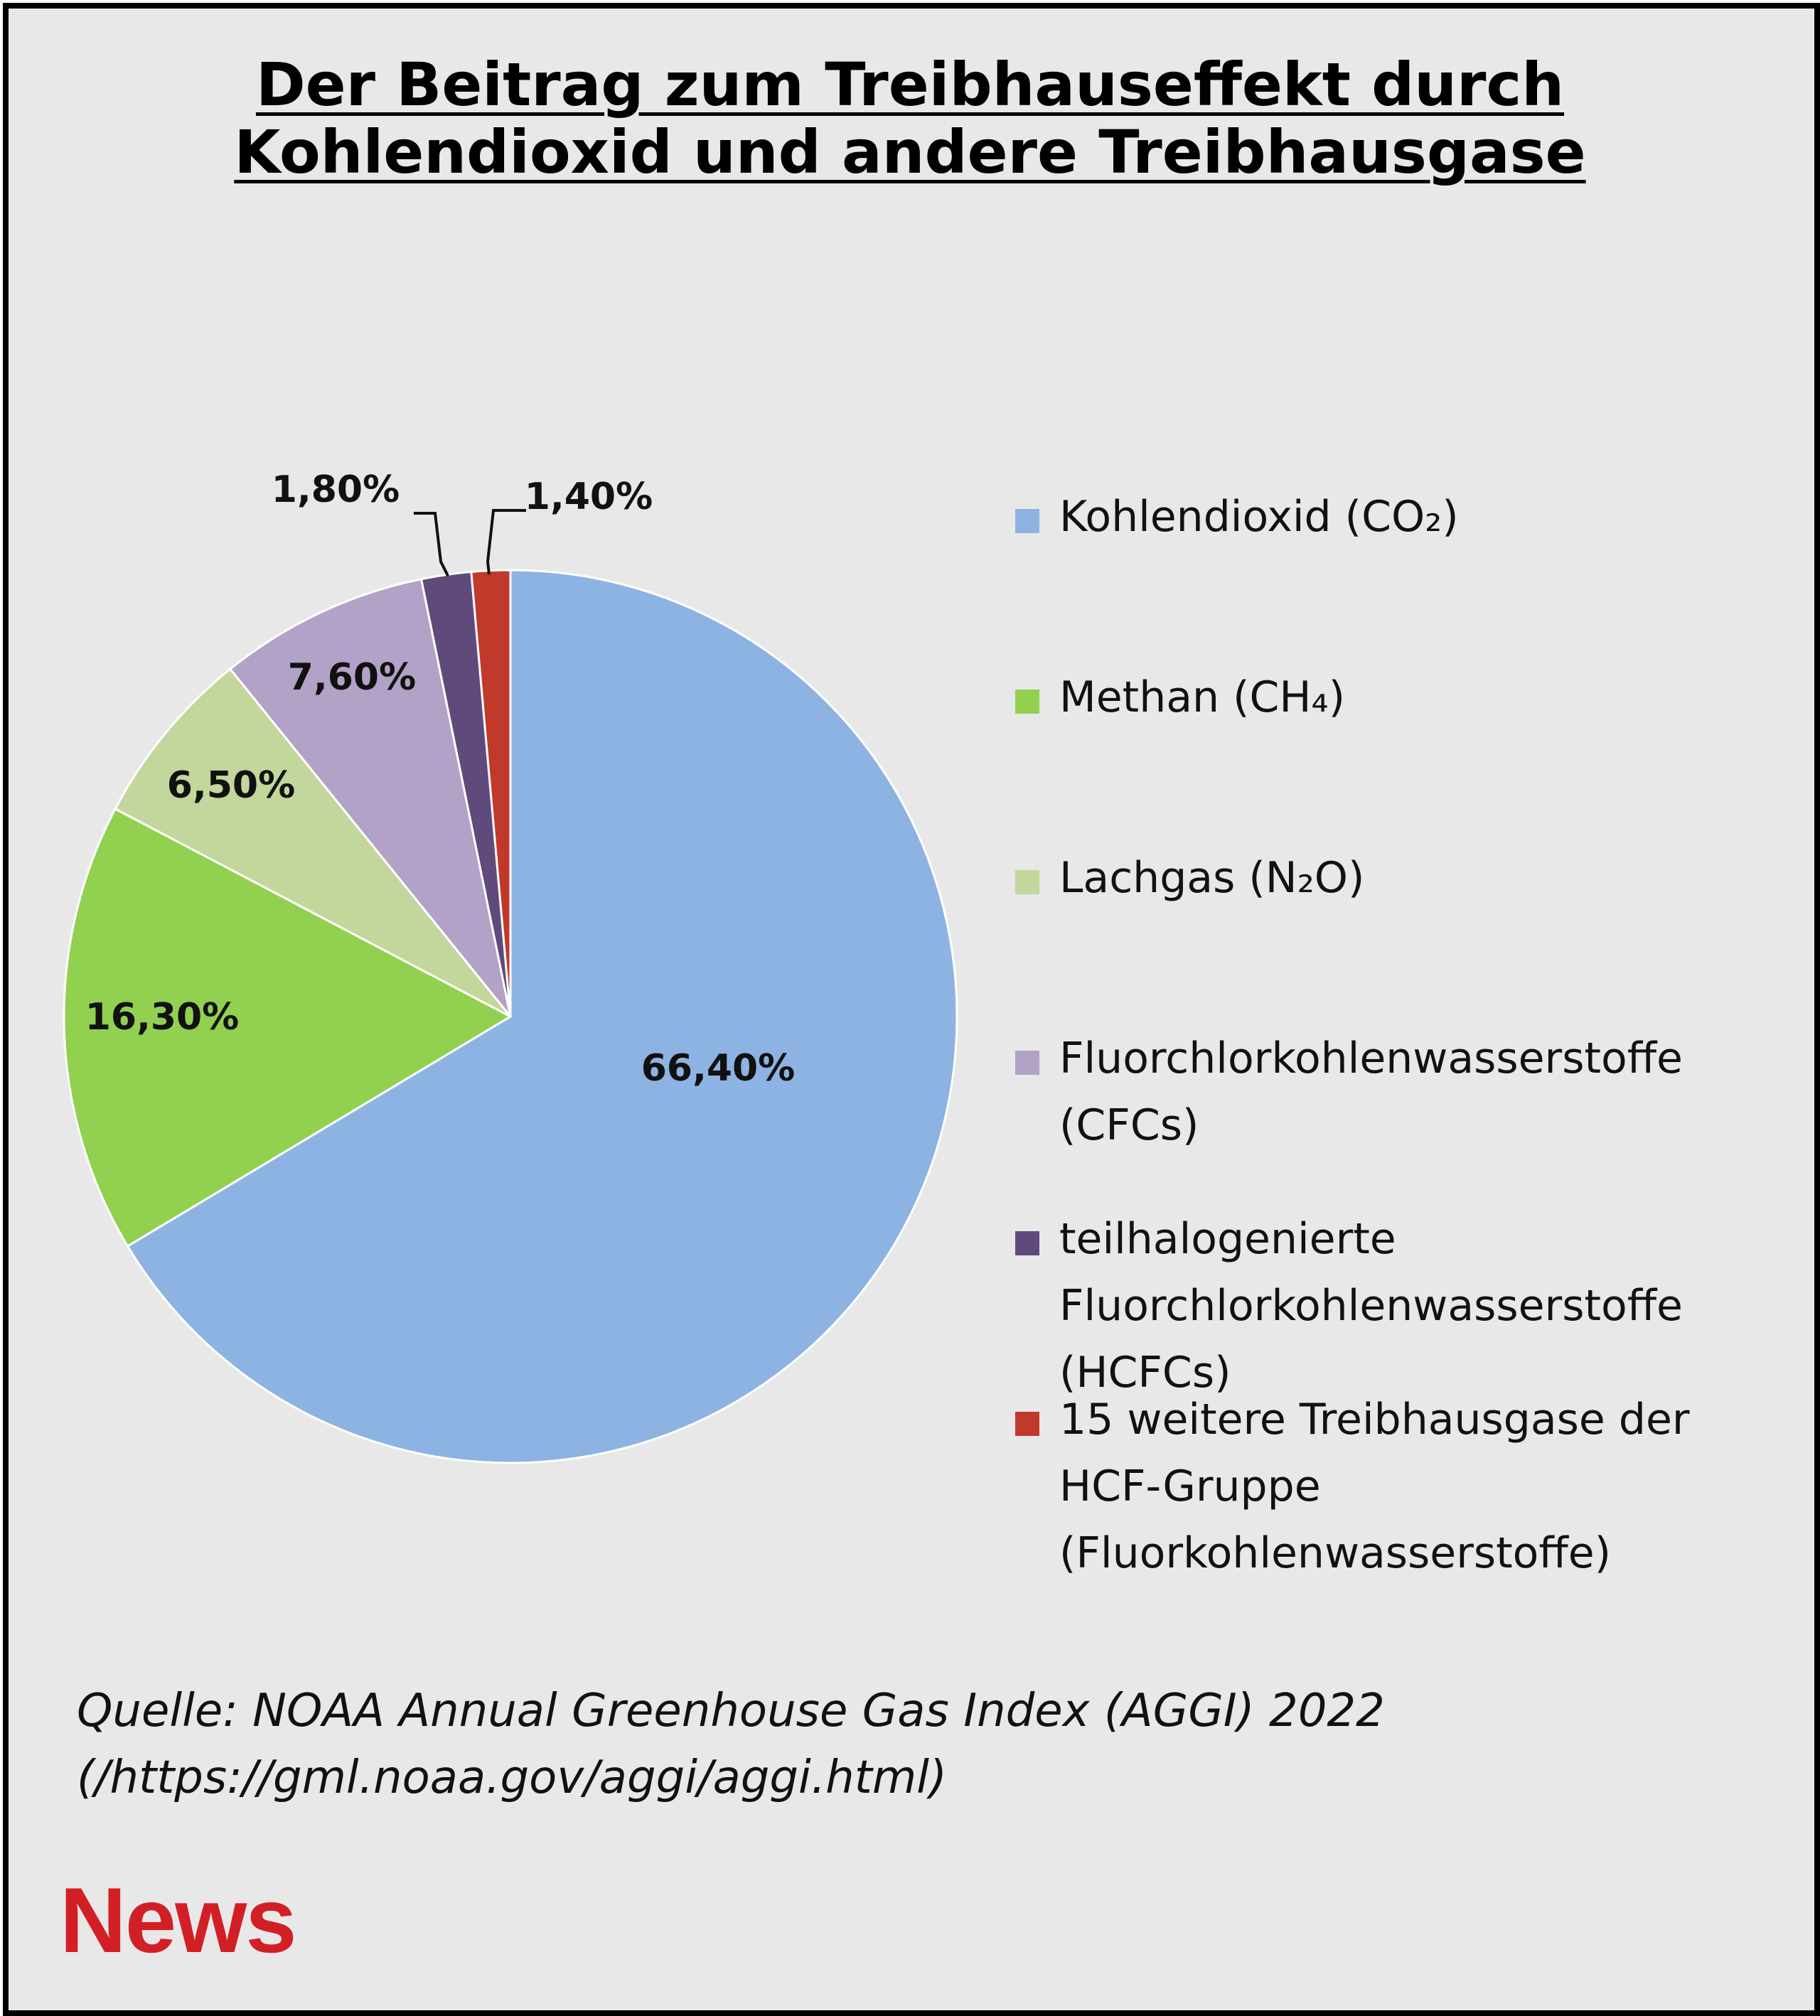 Image resolution: width=1820 pixels, height=2016 pixels. I want to click on legend-label: Kohlendioxid (CO₂), so click(1408, 516).